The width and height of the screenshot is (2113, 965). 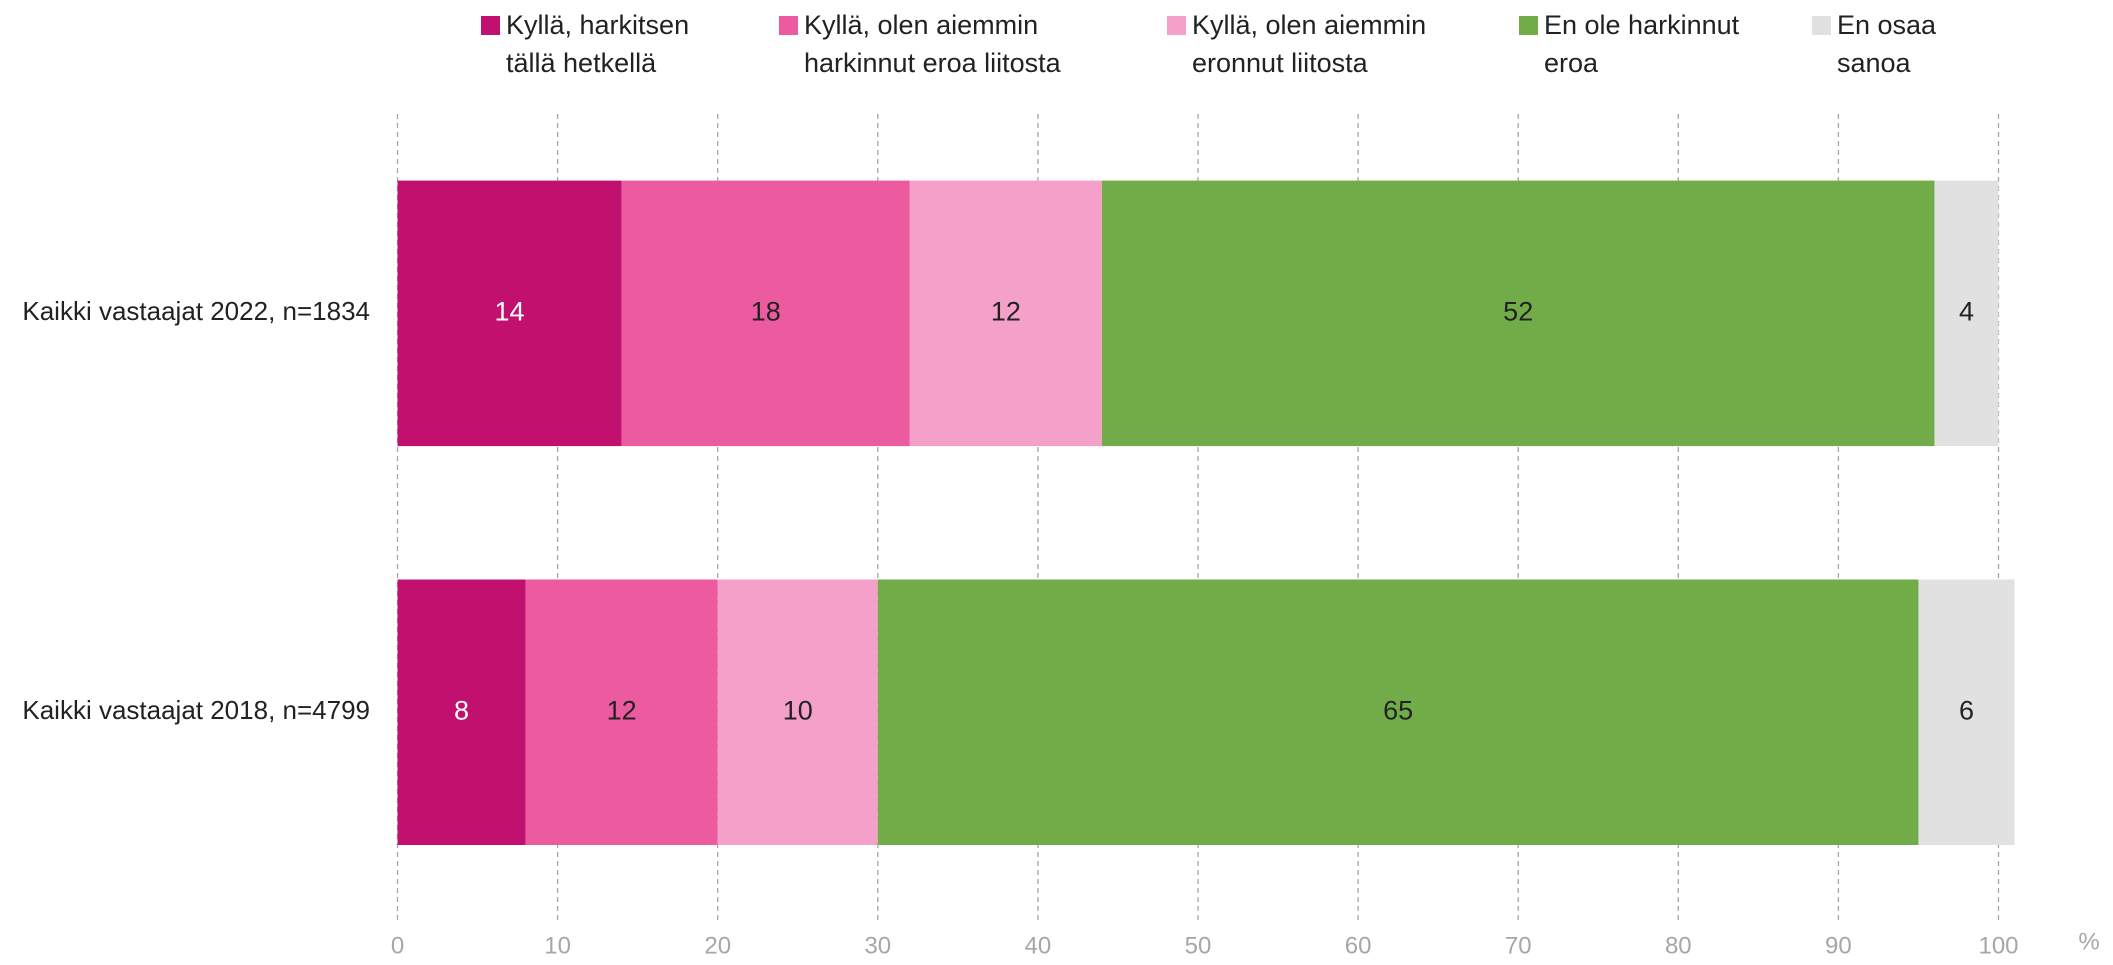 What do you see at coordinates (598, 44) in the screenshot?
I see `legend-label: Kyllä, harkitsen tällä hetkellä` at bounding box center [598, 44].